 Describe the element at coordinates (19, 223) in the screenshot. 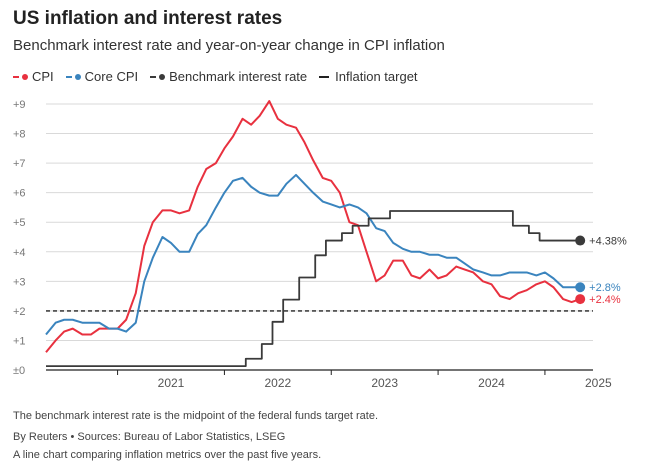

I see `y-tick-label: +5` at that location.